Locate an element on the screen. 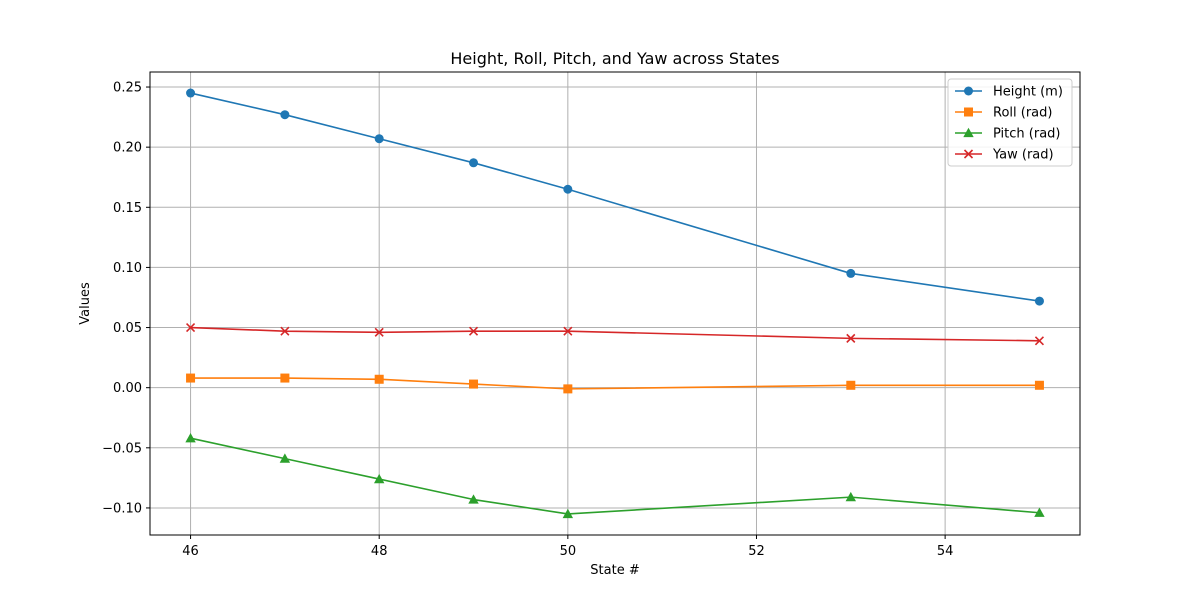 The image size is (1200, 600). y-tick-label: 0.05 is located at coordinates (127, 328).